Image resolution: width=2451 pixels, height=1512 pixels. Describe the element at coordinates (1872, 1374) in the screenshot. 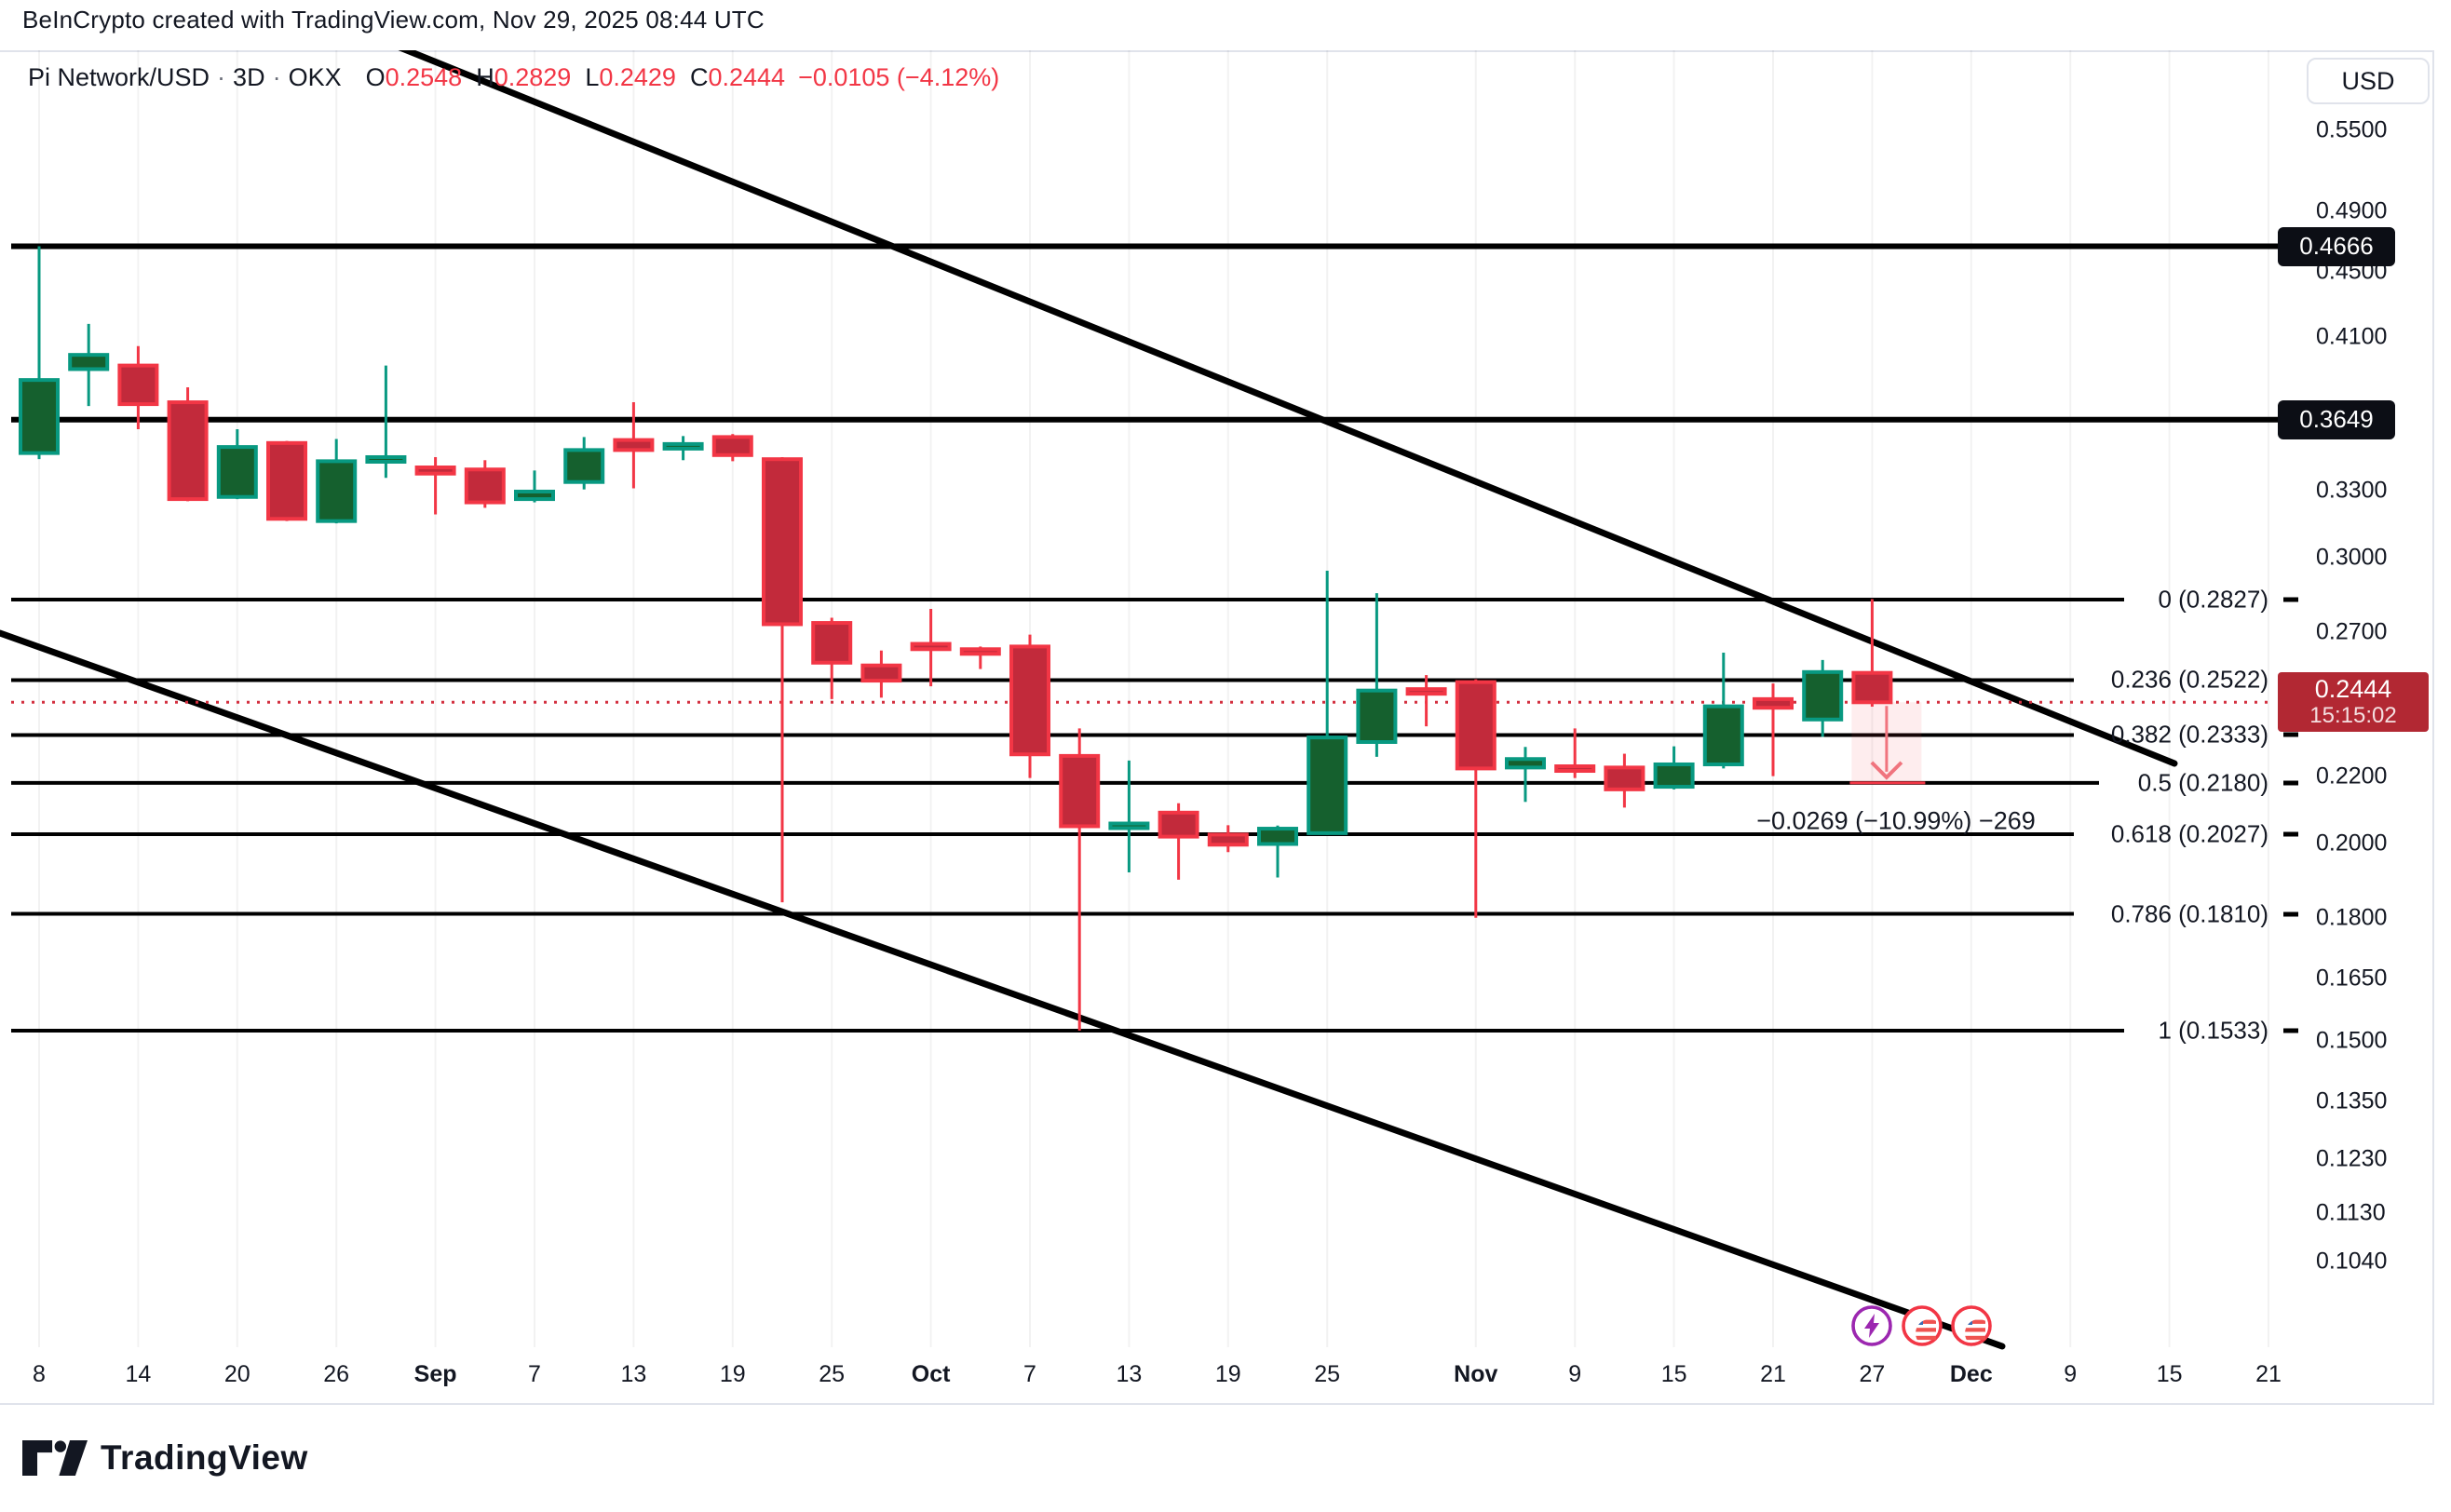

I see `time-axis-label: 27` at that location.